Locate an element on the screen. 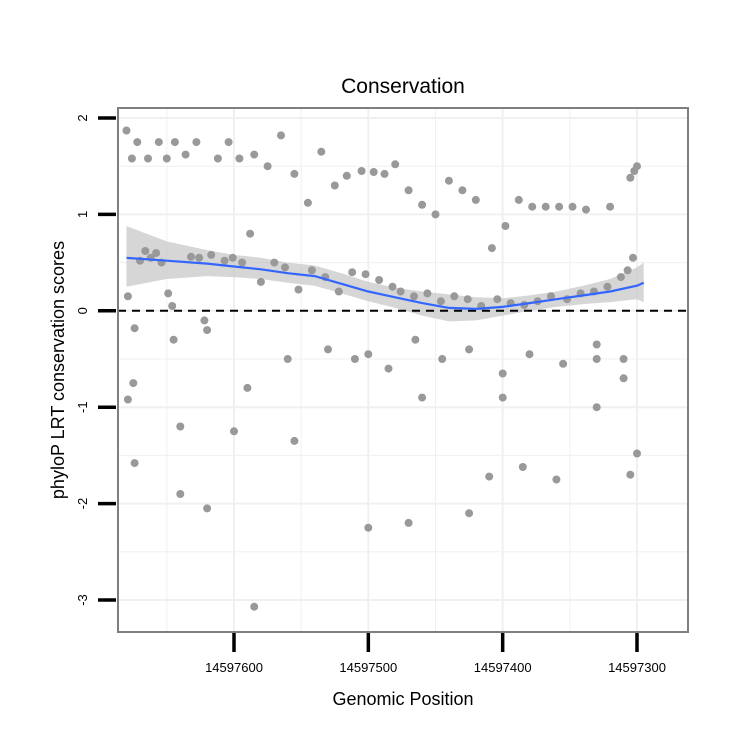  smooth-trend-path is located at coordinates (385, 283).